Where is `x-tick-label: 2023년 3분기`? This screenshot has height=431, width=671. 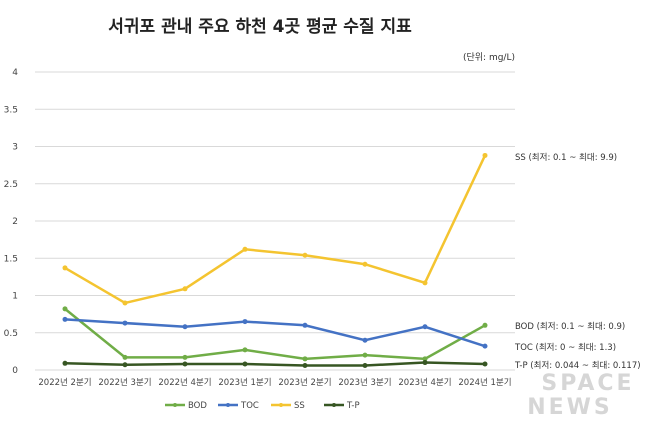 x-tick-label: 2023년 3분기 is located at coordinates (364, 382).